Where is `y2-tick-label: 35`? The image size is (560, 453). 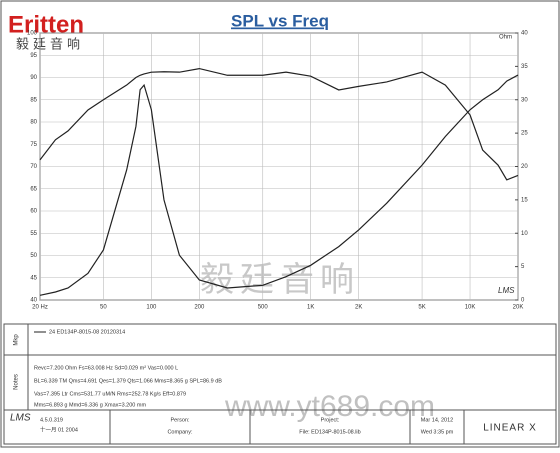
y2-tick-label: 35 is located at coordinates (524, 67).